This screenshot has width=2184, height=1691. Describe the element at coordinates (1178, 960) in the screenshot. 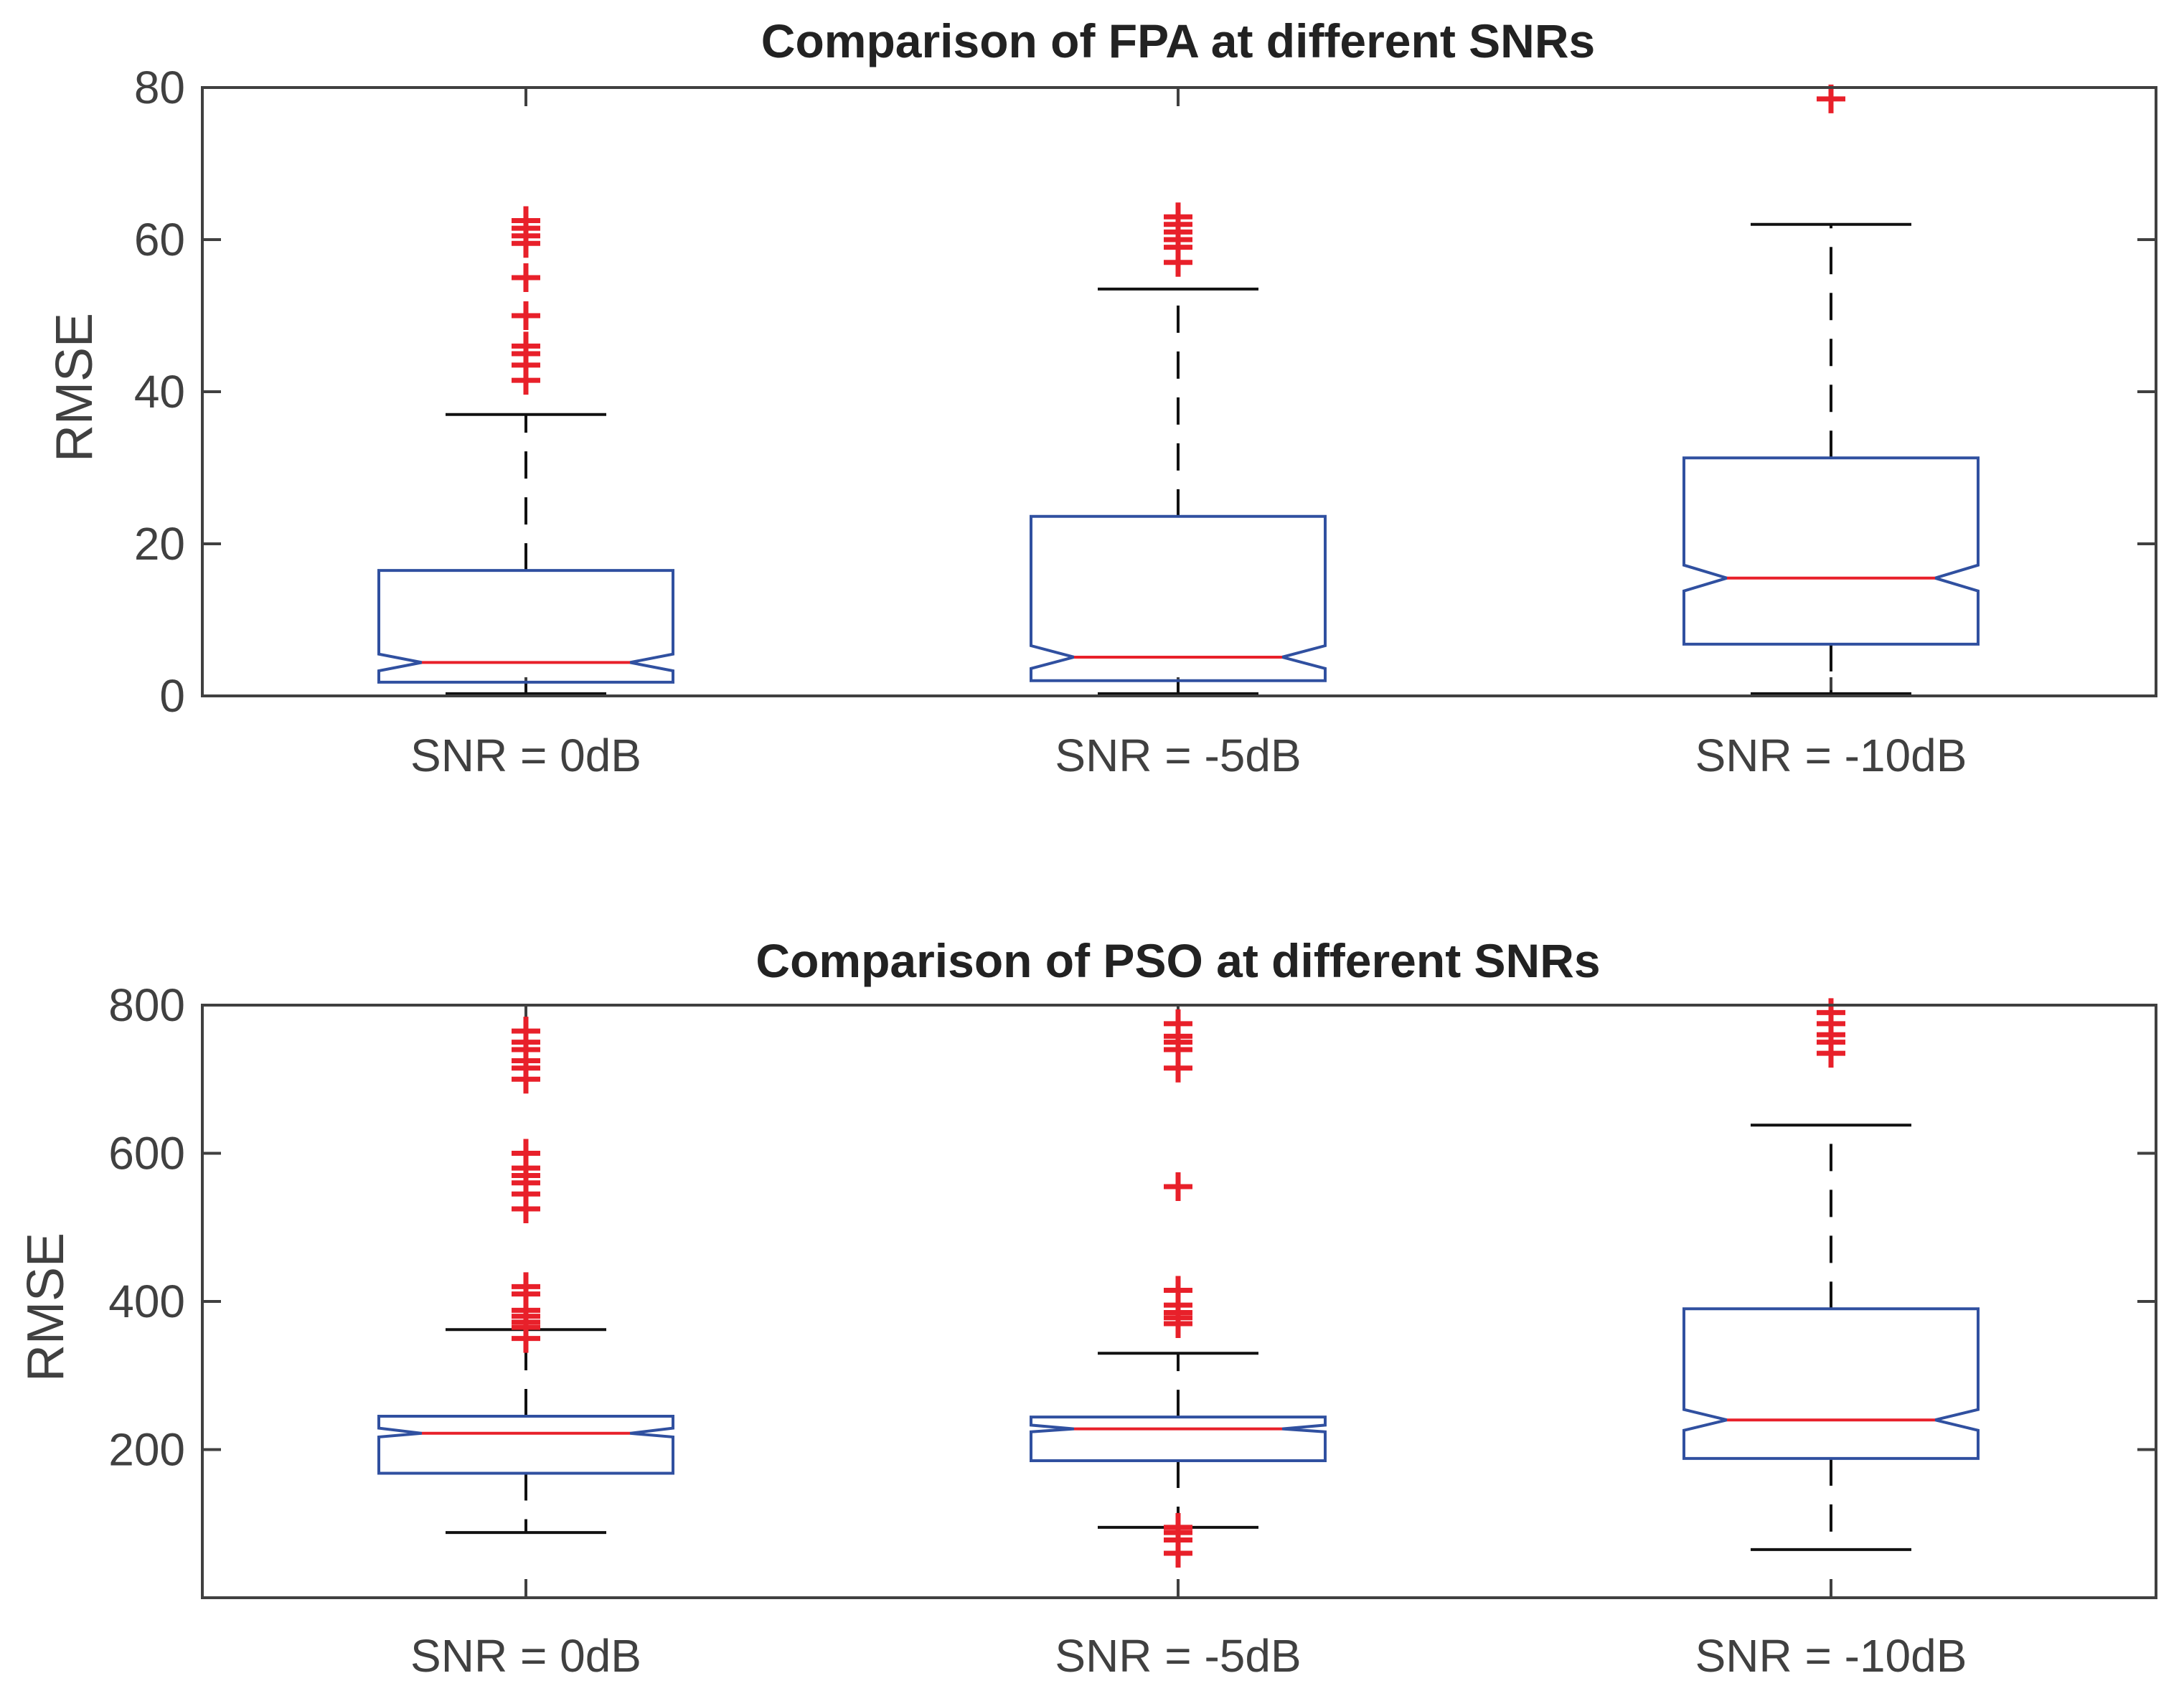

I see `pso-chart-title: Comparison of PSO at different SNRs` at that location.